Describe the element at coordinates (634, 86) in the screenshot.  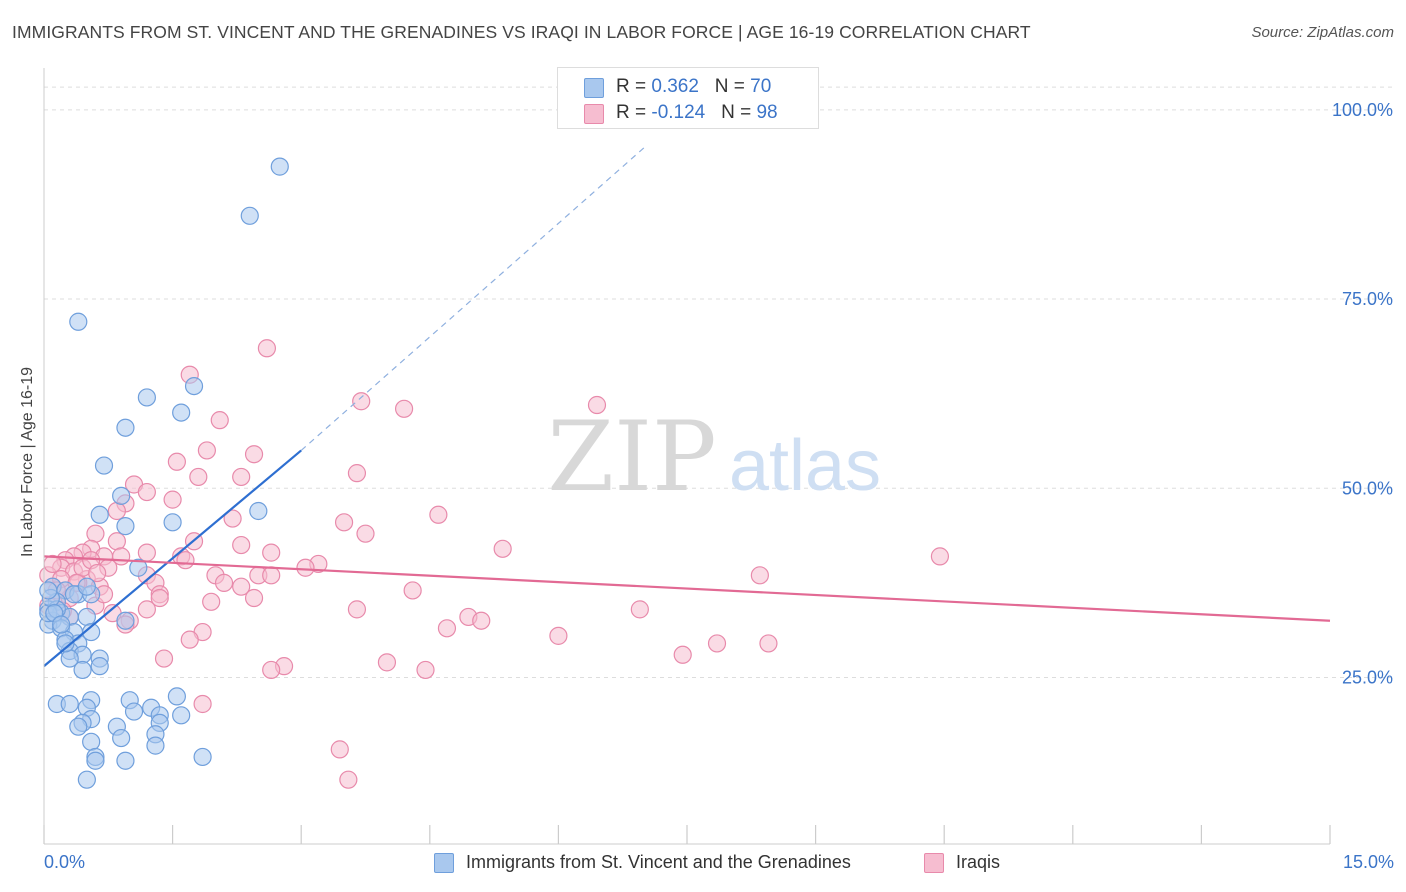
I see `r-label: R =` at that location.